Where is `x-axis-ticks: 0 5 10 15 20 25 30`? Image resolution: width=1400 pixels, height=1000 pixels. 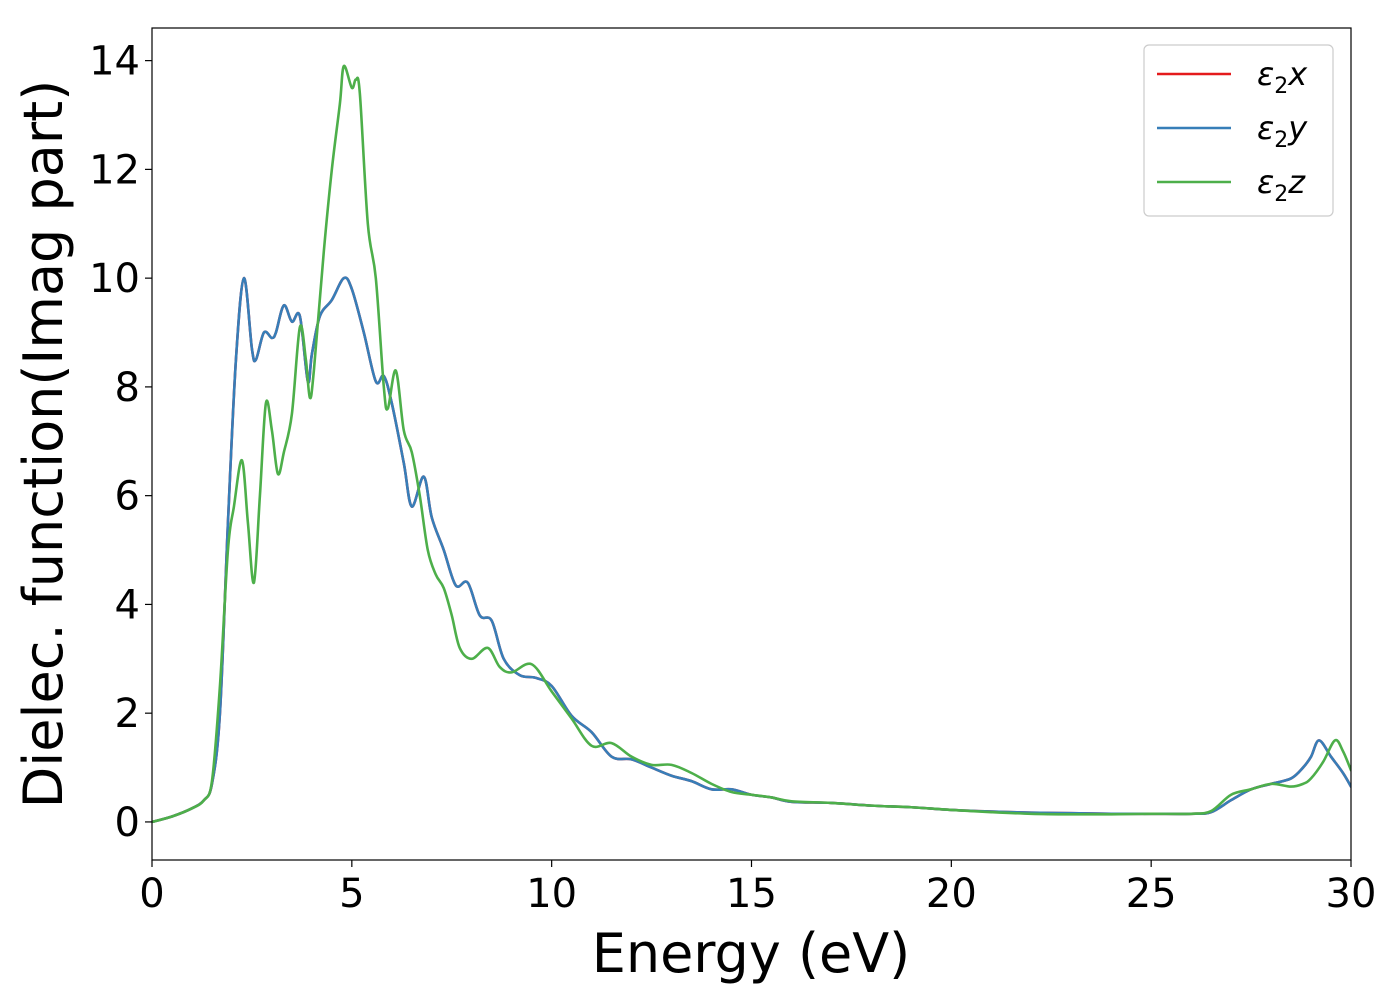
x-axis-ticks: 0 5 10 15 20 25 30 is located at coordinates (757, 888).